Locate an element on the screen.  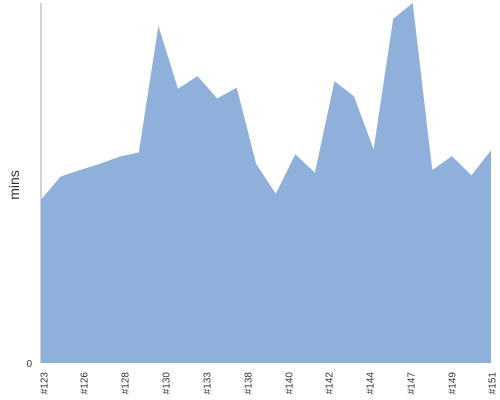
x-tick-label: #130 is located at coordinates (167, 383).